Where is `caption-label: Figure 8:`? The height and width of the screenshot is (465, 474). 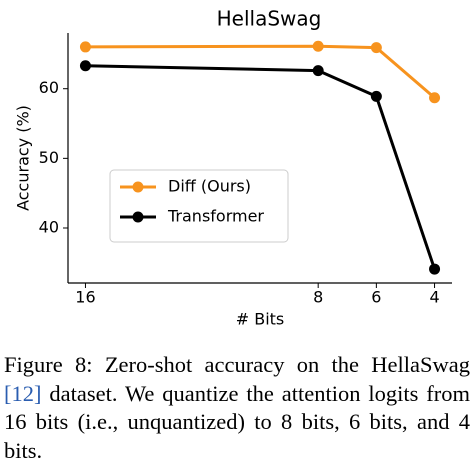 caption-label: Figure 8: is located at coordinates (48, 364).